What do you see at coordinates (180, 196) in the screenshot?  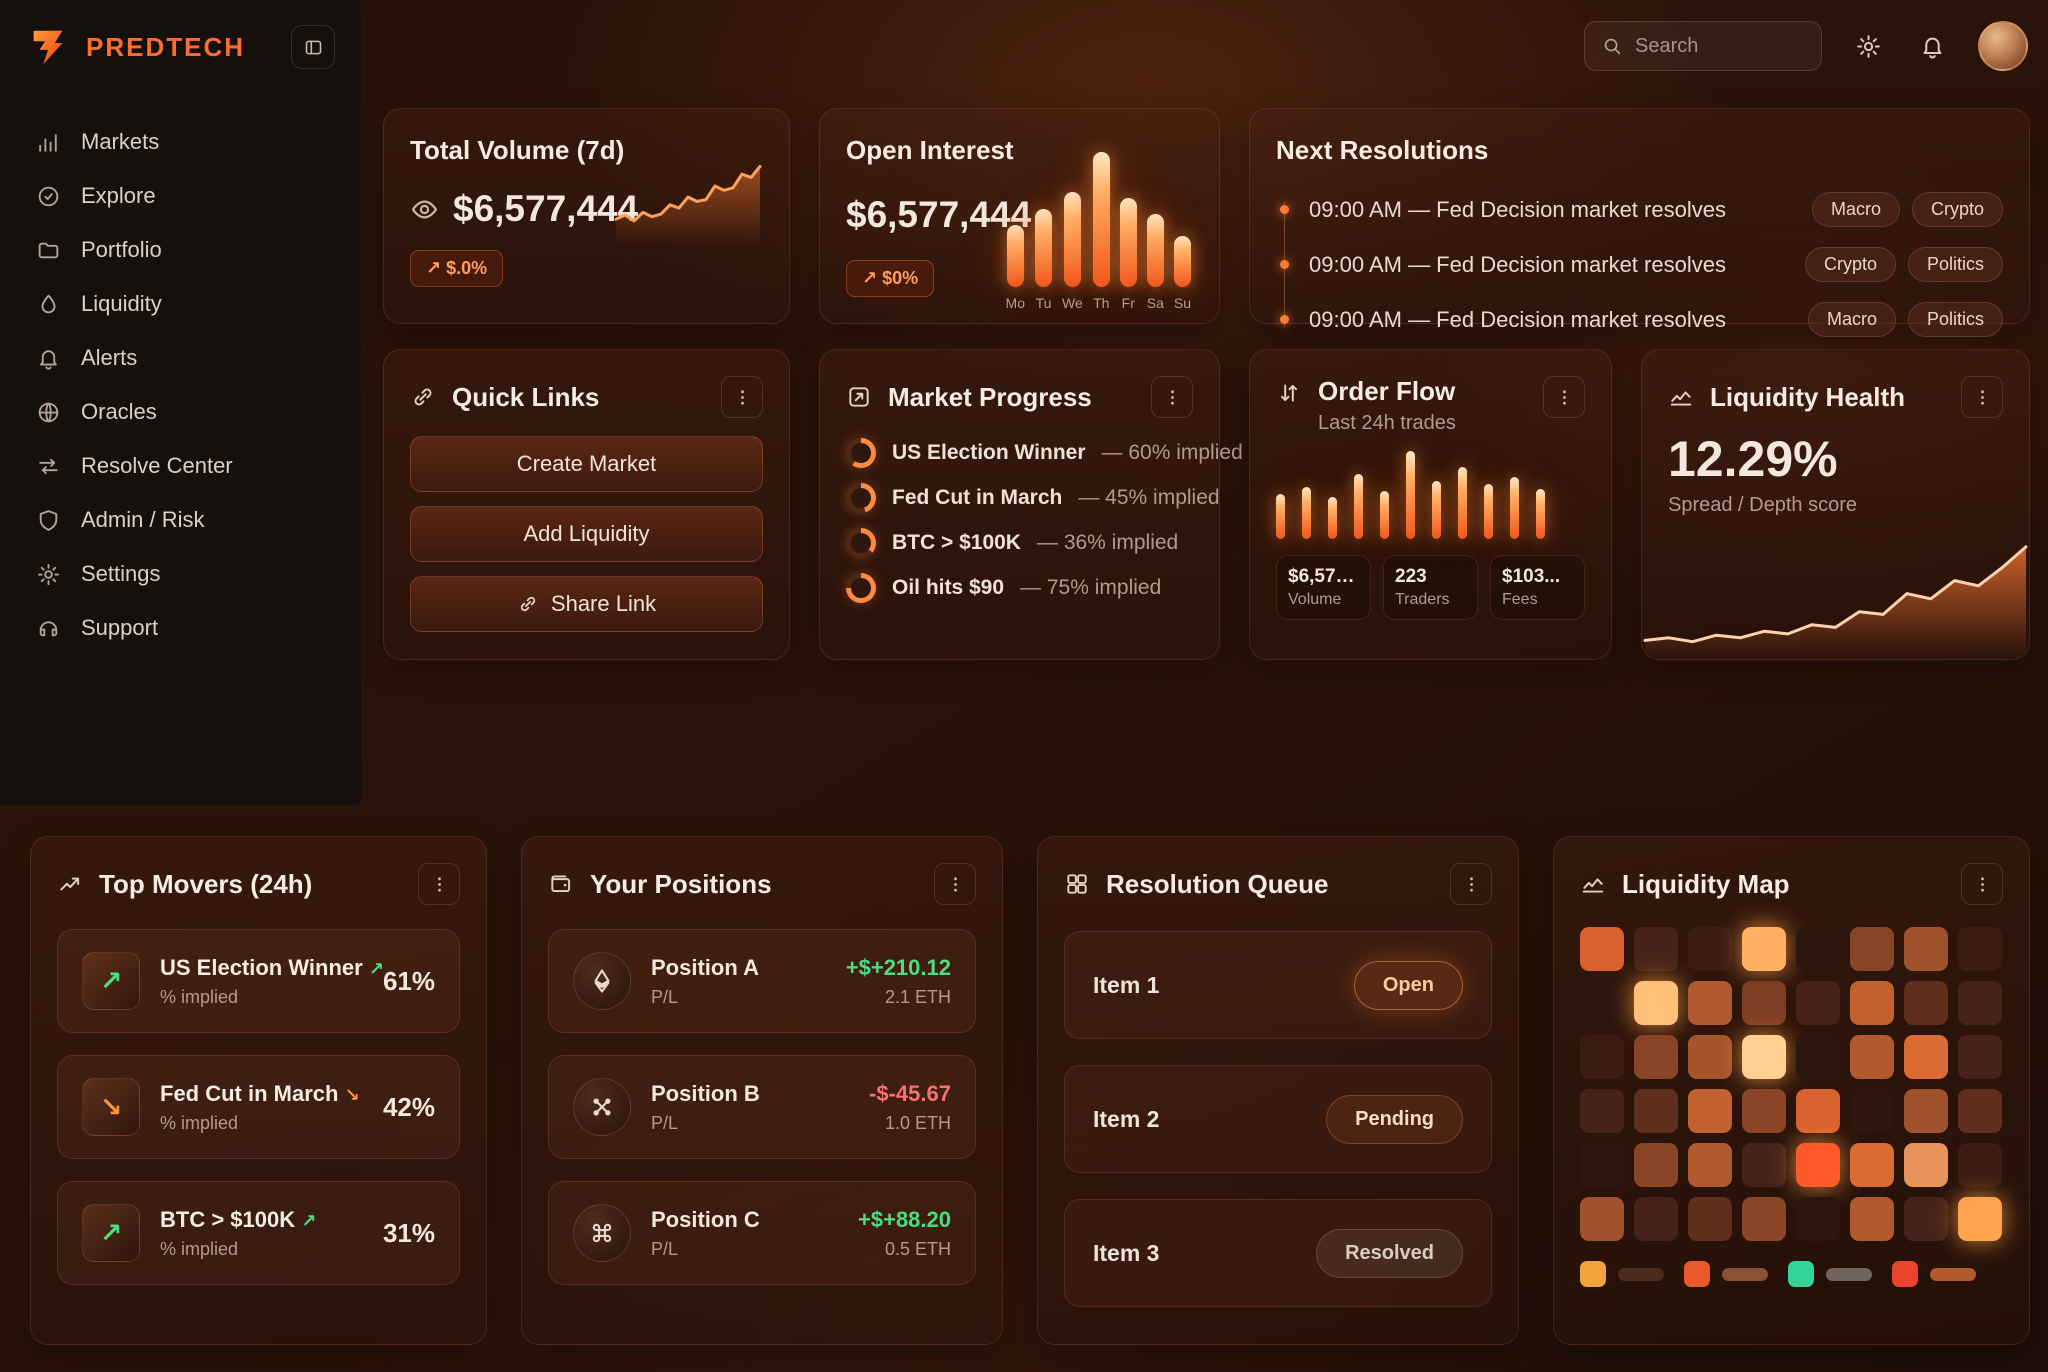 I see `sidebar-item-explore: Explore` at bounding box center [180, 196].